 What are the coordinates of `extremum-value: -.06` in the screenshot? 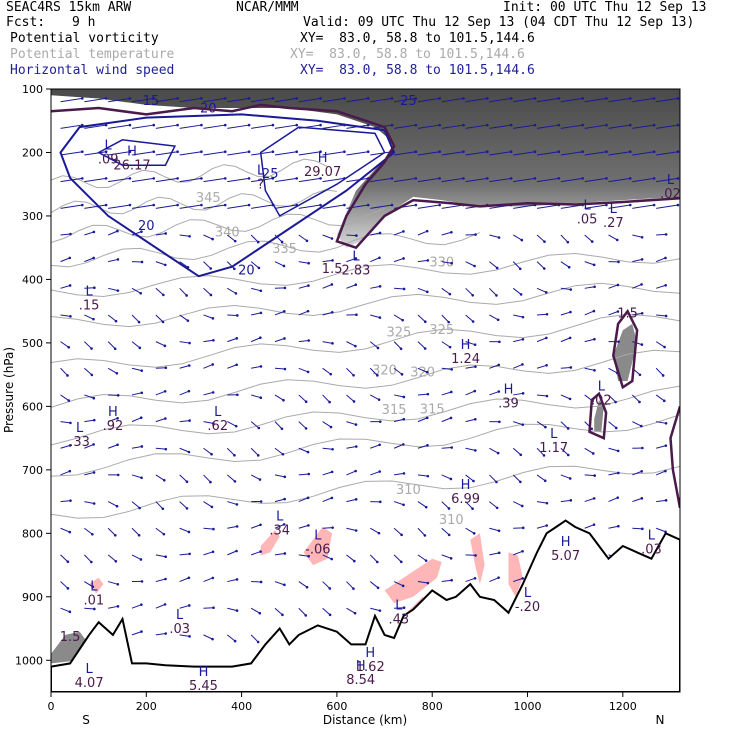 It's located at (317, 550).